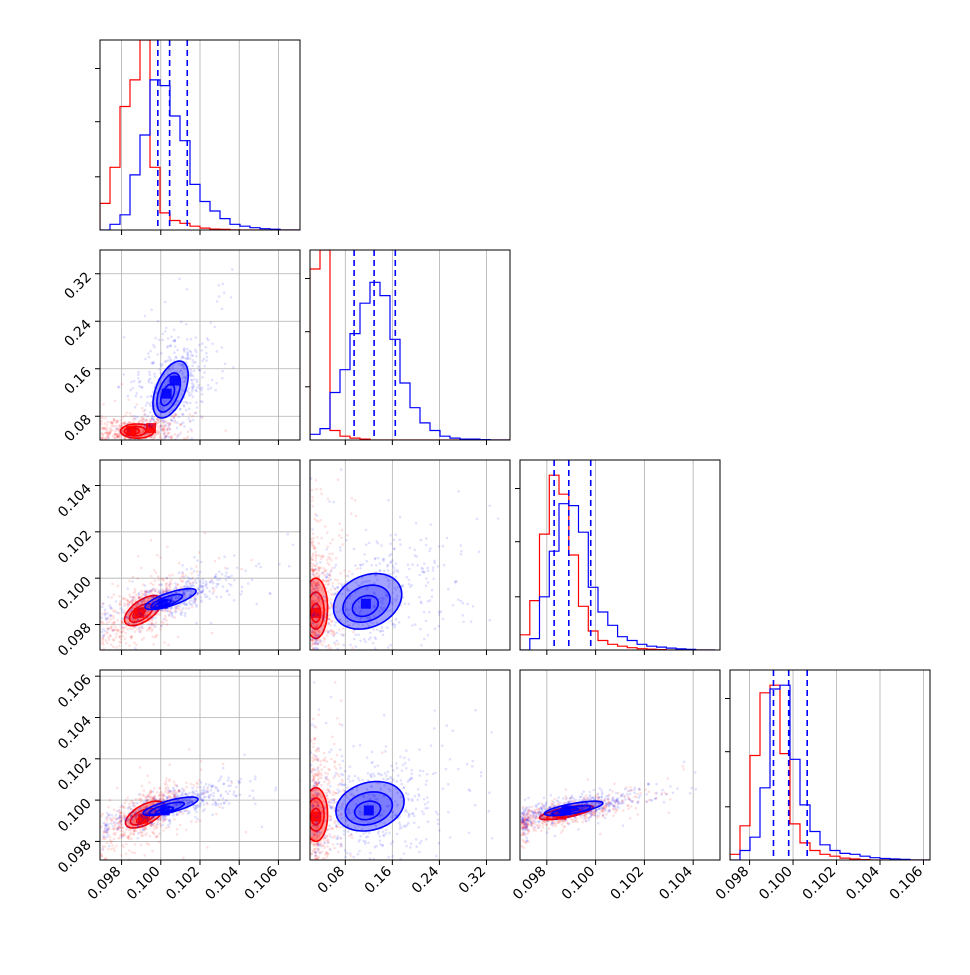 This screenshot has width=970, height=975. What do you see at coordinates (77, 285) in the screenshot?
I see `y-tick-label: 0.32` at bounding box center [77, 285].